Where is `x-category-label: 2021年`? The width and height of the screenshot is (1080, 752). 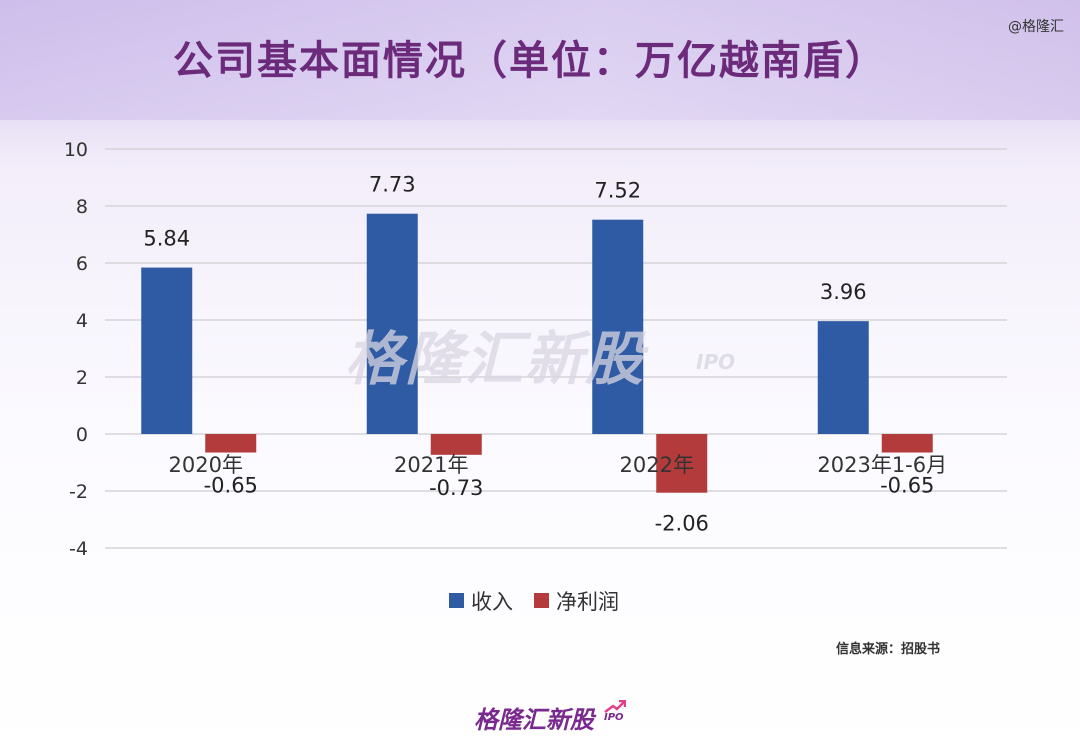 x-category-label: 2021年 is located at coordinates (431, 465).